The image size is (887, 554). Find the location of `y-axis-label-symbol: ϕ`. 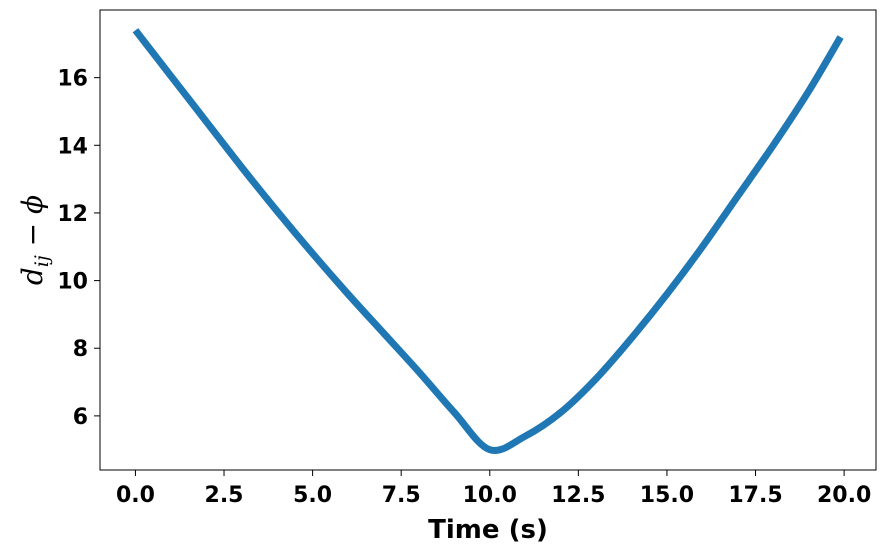

y-axis-label-symbol: ϕ is located at coordinates (32, 204).